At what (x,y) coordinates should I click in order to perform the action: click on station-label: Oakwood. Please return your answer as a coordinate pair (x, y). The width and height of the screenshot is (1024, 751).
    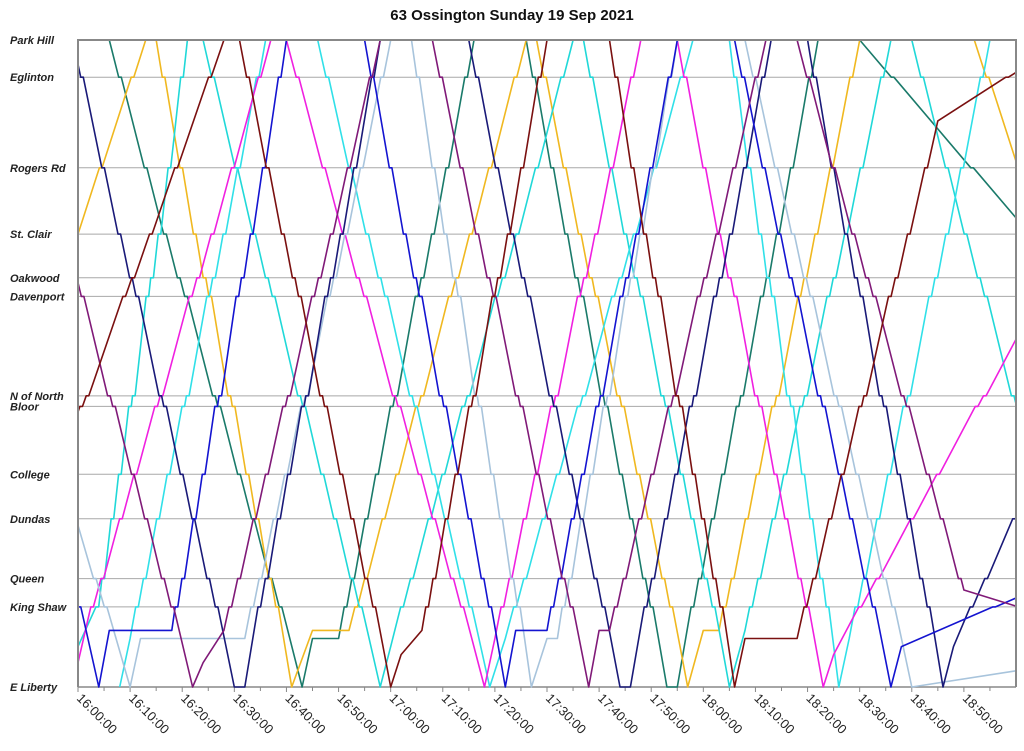
    Looking at the image, I should click on (35, 279).